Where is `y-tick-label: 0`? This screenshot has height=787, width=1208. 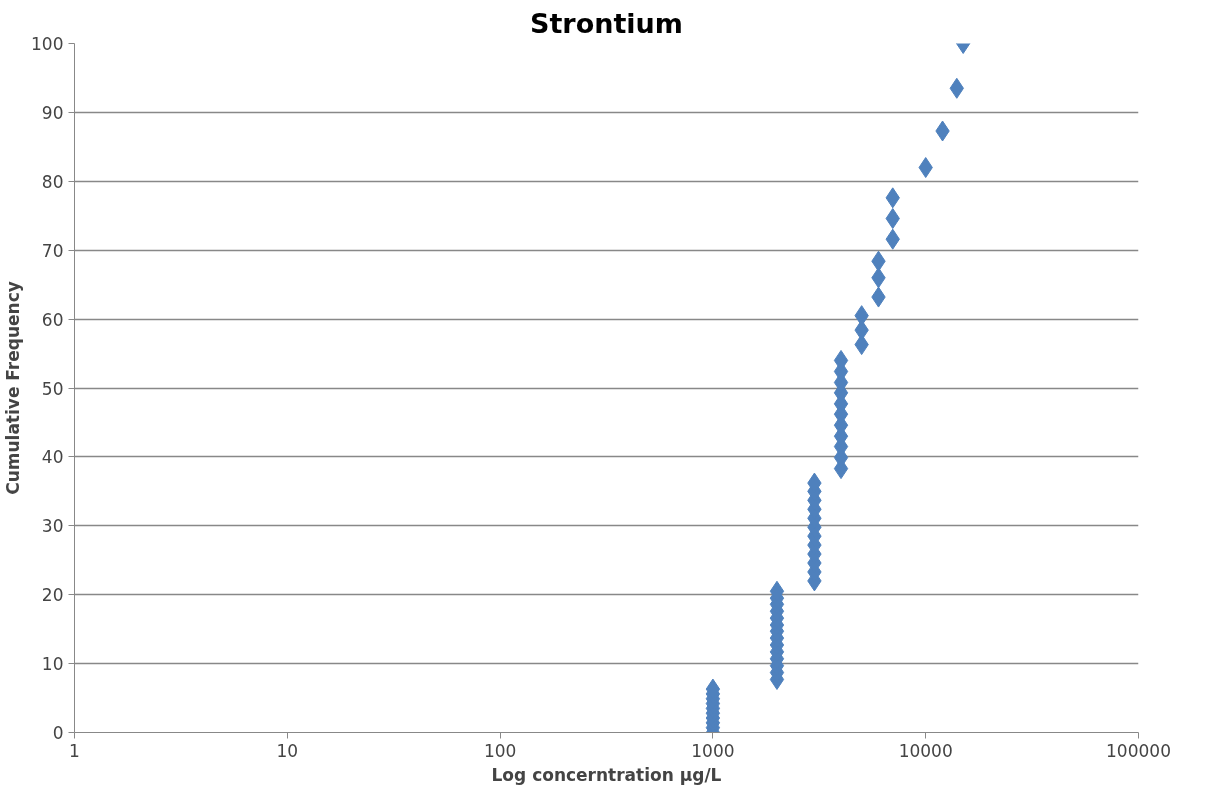 y-tick-label: 0 is located at coordinates (58, 733).